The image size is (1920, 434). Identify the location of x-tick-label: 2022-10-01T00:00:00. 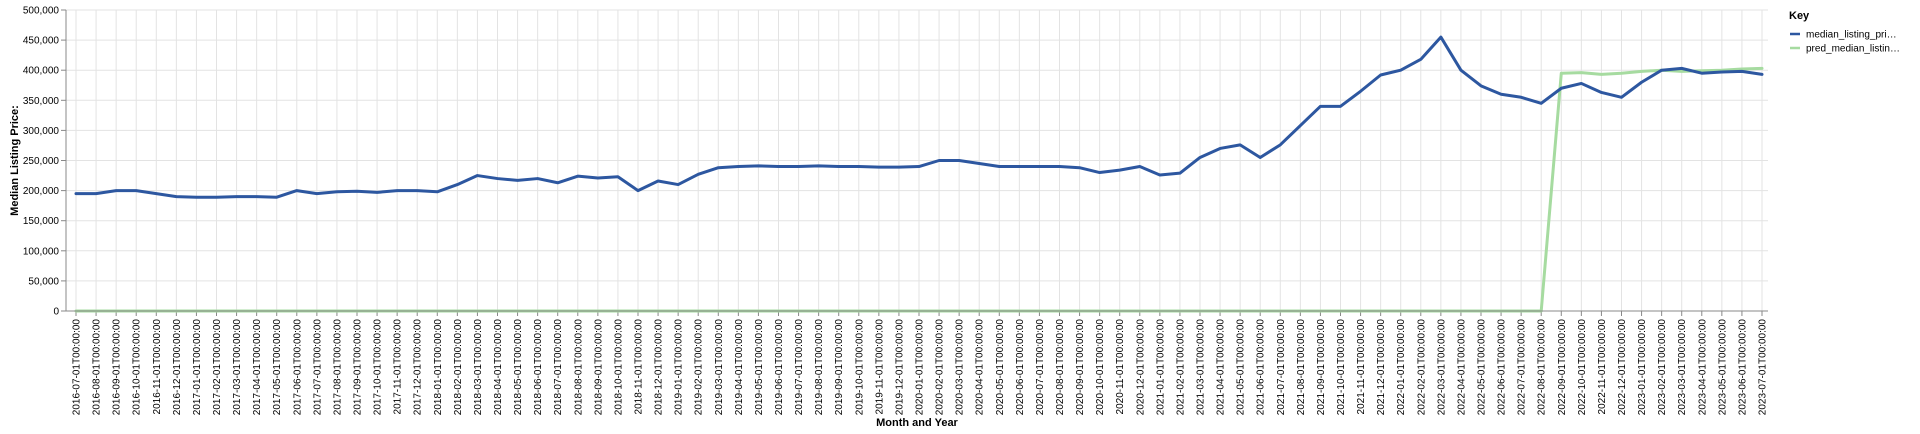
(1582, 367).